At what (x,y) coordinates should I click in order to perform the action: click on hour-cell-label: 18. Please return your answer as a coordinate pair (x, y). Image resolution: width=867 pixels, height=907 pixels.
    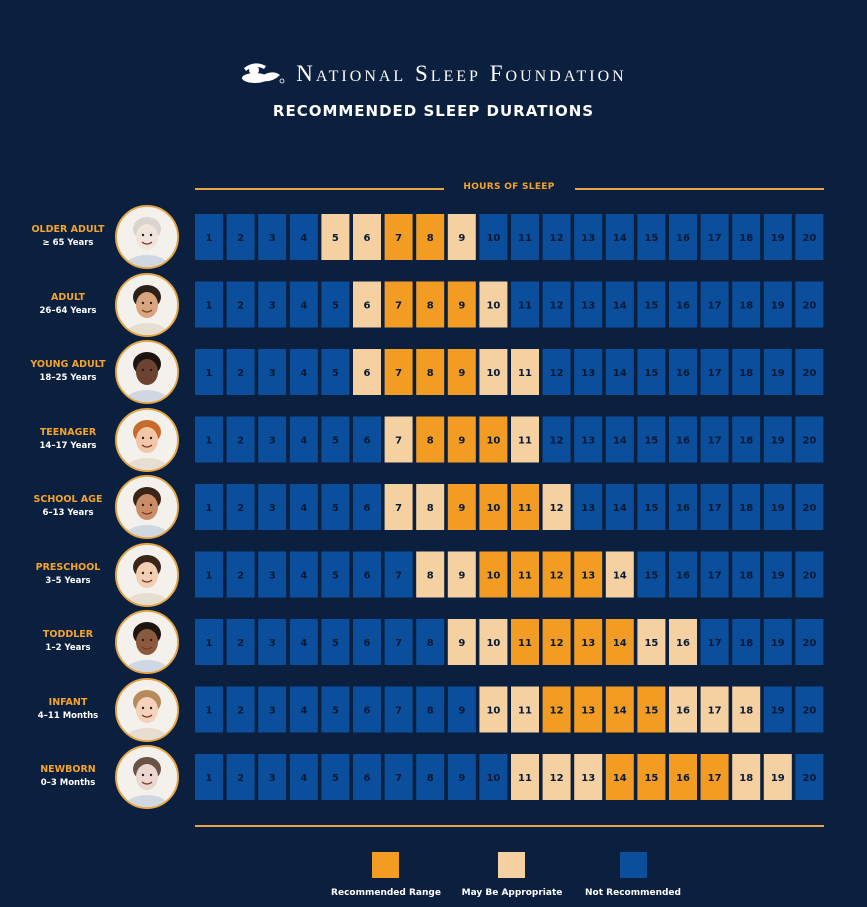
    Looking at the image, I should click on (746, 306).